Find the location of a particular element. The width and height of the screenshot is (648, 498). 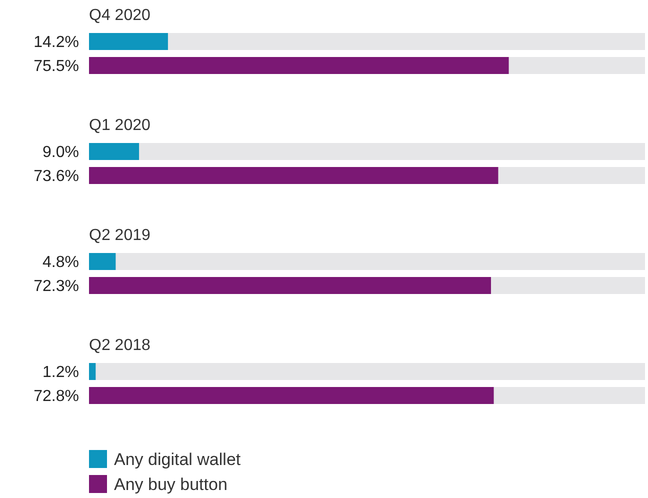

data-label: 75.5% is located at coordinates (56, 67).